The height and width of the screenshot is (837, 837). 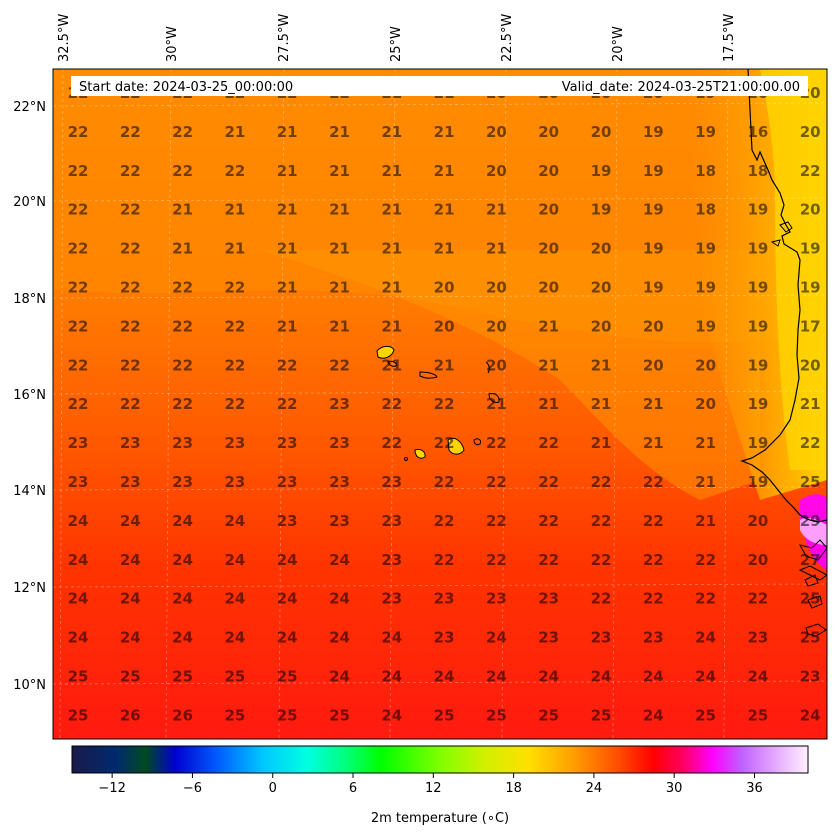 I want to click on island-shapes, so click(x=438, y=403).